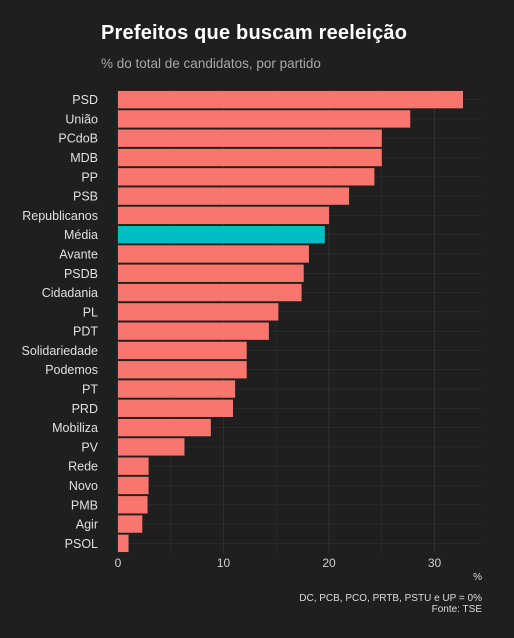 The image size is (514, 638). I want to click on bar-média, so click(221, 235).